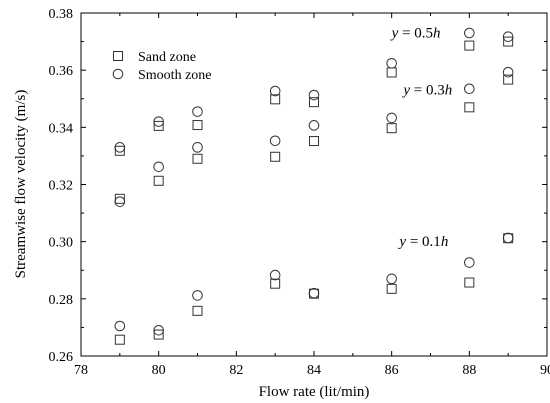 The image size is (550, 403). I want to click on curve-annotations: y = 0.5h y = 0.3h y = 0.1h, so click(421, 137).